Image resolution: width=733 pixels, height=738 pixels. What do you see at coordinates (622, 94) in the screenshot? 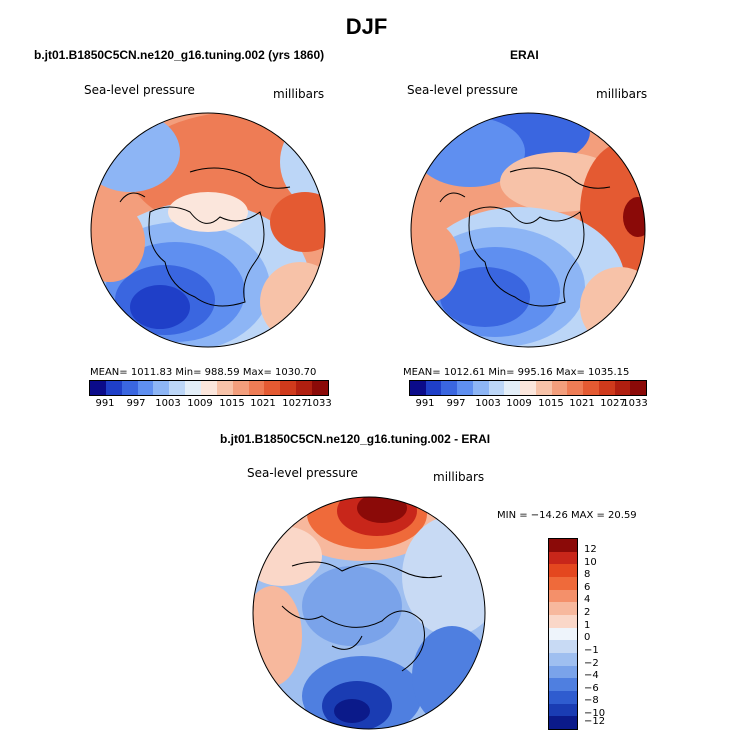
I see `units-label-erai: millibars` at bounding box center [622, 94].